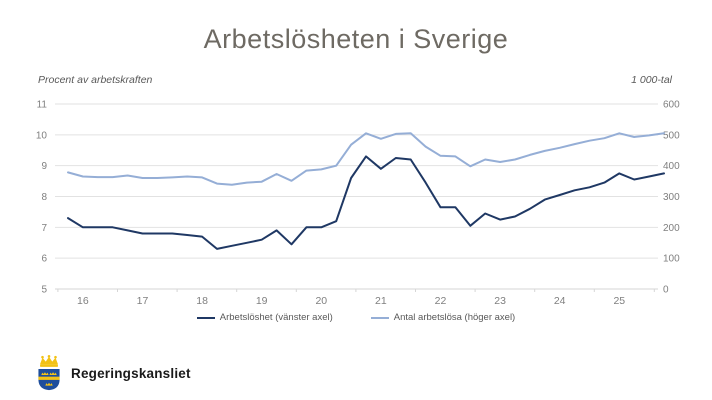  Describe the element at coordinates (671, 135) in the screenshot. I see `right-axis-tick-label: 500` at that location.